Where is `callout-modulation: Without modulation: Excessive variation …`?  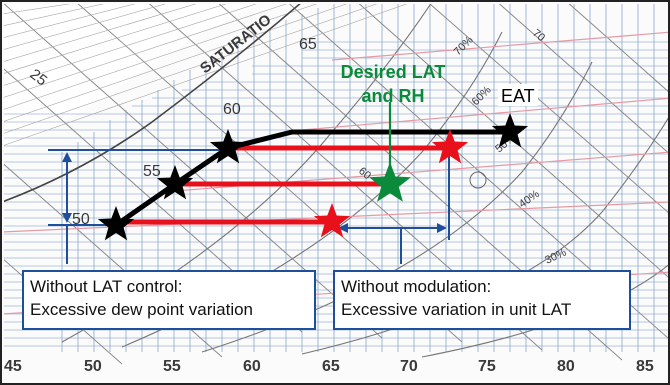
callout-modulation: Without modulation: Excessive variation … is located at coordinates (482, 300).